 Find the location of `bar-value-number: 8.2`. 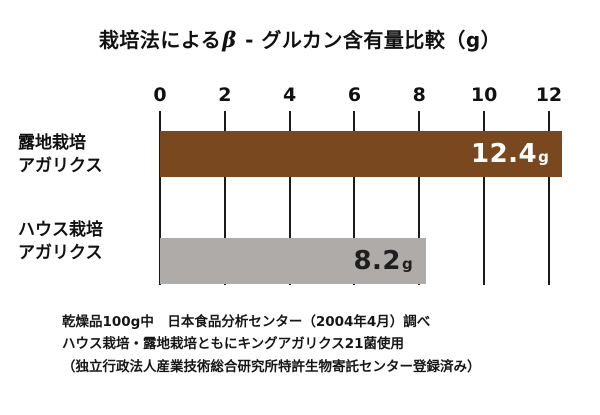

bar-value-number: 8.2 is located at coordinates (377, 261).